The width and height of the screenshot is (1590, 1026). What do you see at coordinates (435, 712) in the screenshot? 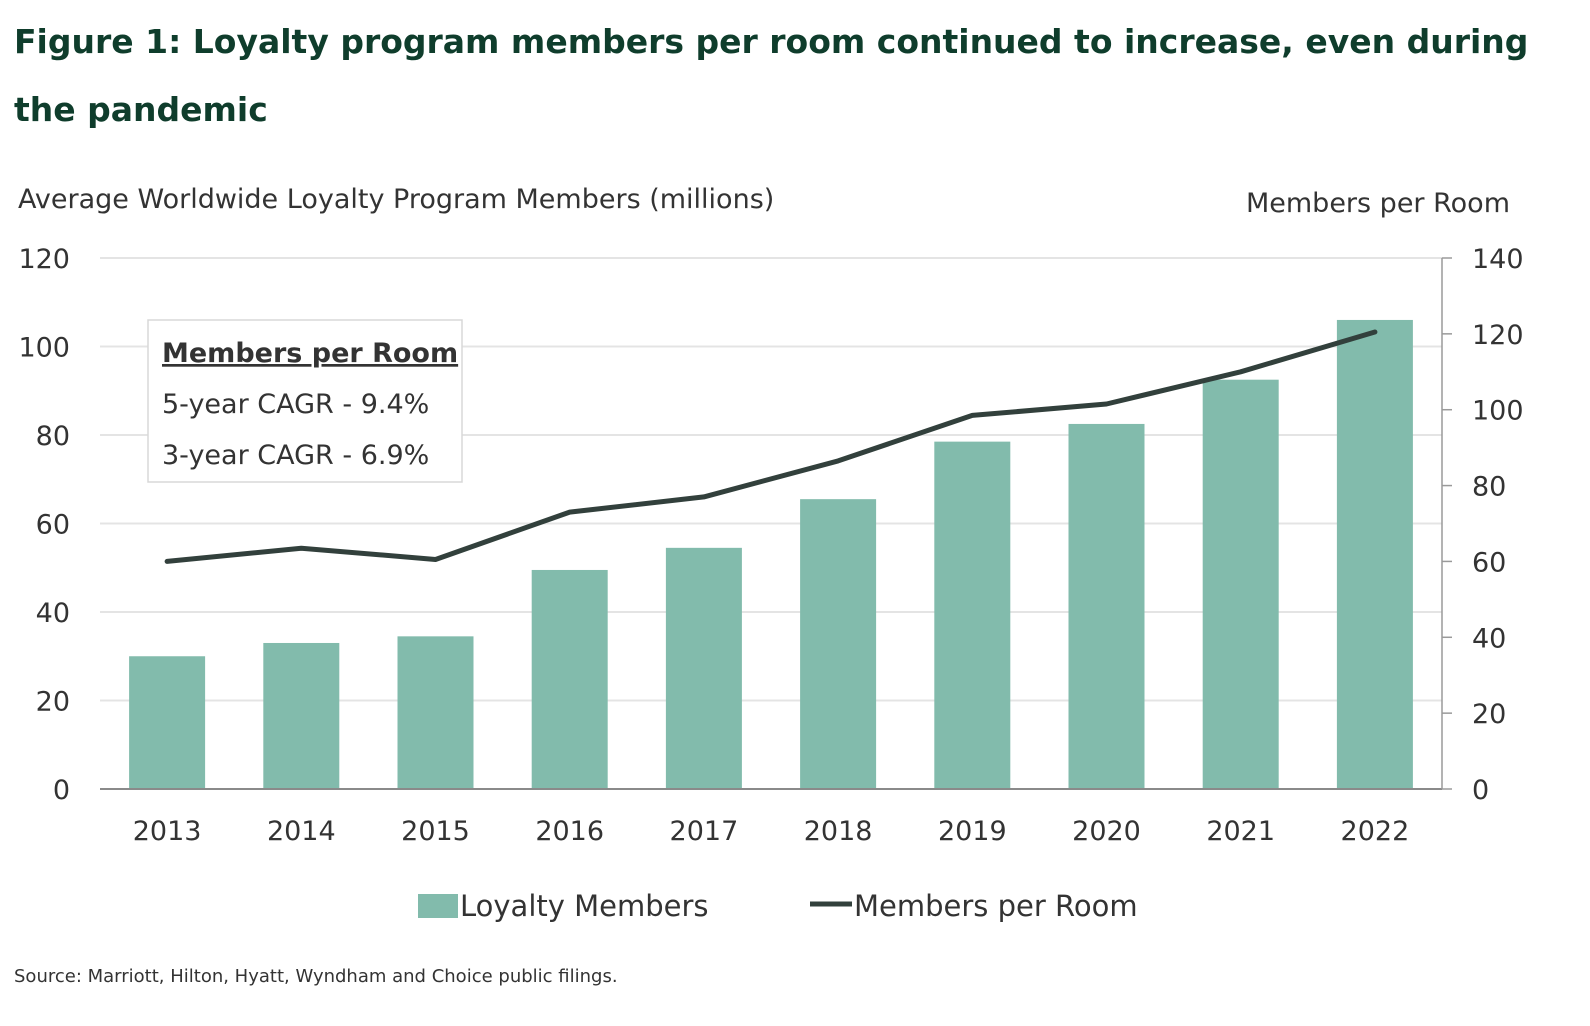
I see `bar-2015` at bounding box center [435, 712].